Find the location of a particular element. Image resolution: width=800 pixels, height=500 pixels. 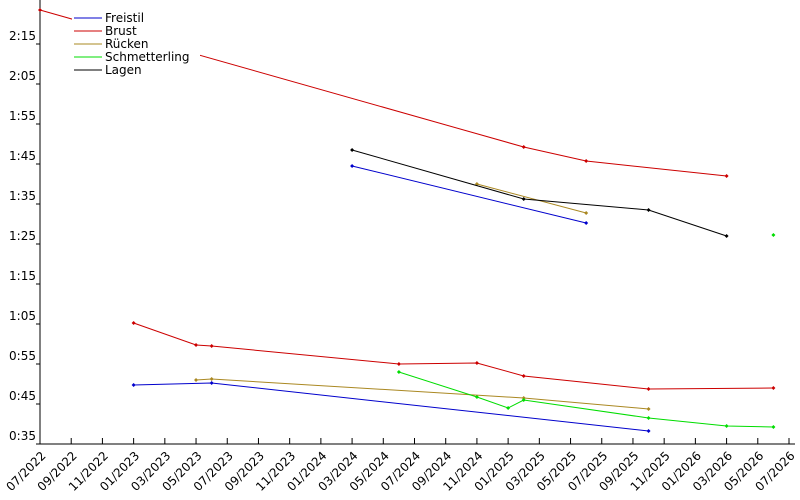

y-tick-label: 1:05 is located at coordinates (22, 316).